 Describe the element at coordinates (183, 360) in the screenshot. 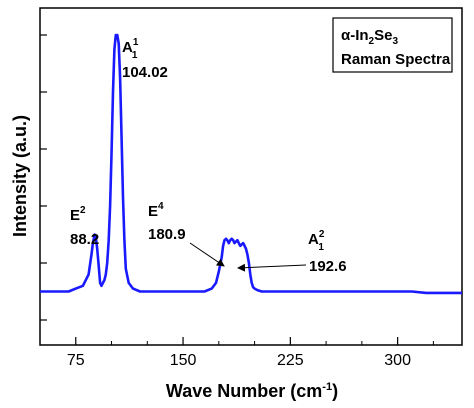

I see `x-tick-label-150: 150` at that location.